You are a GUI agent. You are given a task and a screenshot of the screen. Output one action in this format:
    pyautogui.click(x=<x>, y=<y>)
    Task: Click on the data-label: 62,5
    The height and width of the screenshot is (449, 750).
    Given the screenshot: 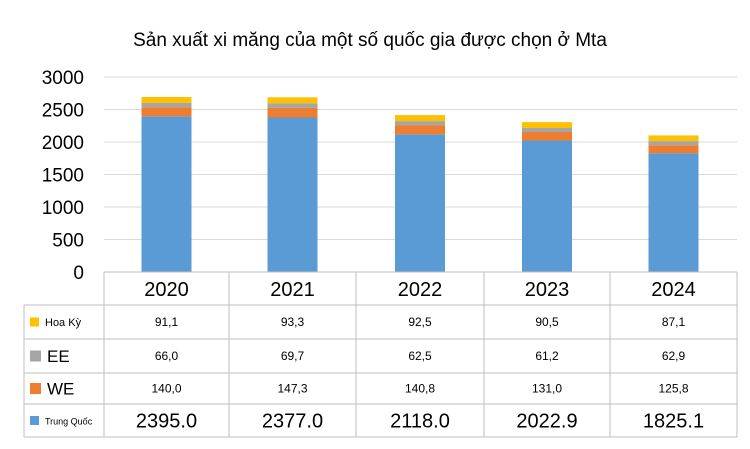 What is the action you would take?
    pyautogui.click(x=420, y=356)
    